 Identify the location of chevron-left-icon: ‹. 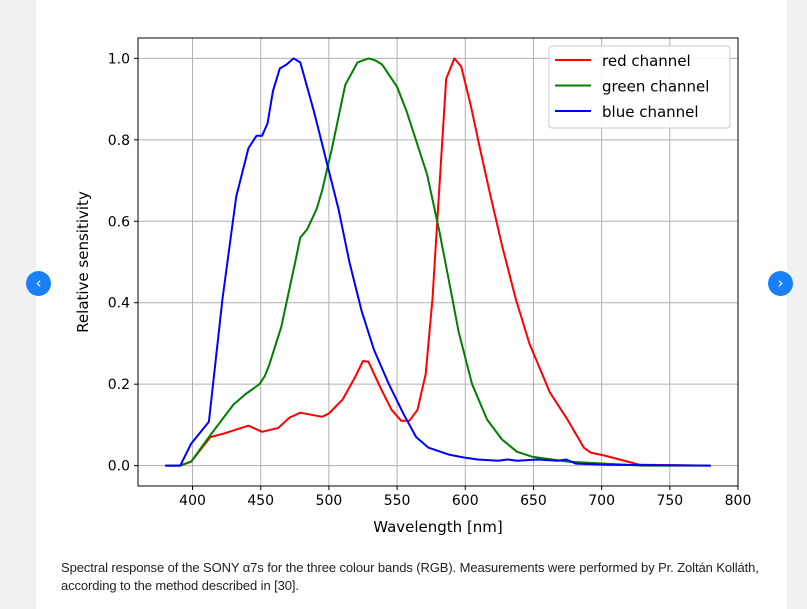
(38, 283).